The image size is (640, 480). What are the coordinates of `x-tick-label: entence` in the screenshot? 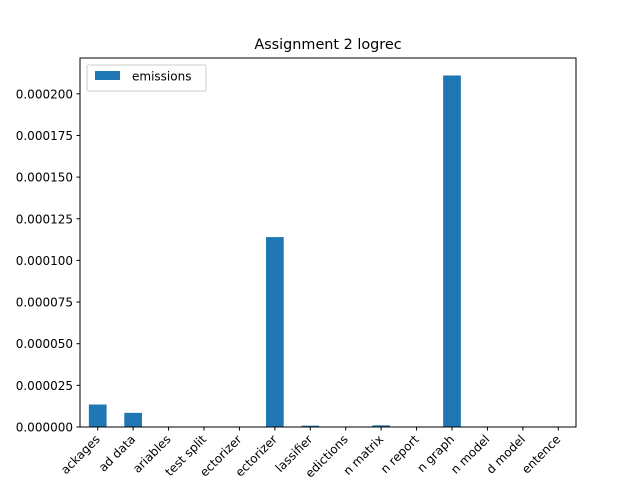 It's located at (541, 454).